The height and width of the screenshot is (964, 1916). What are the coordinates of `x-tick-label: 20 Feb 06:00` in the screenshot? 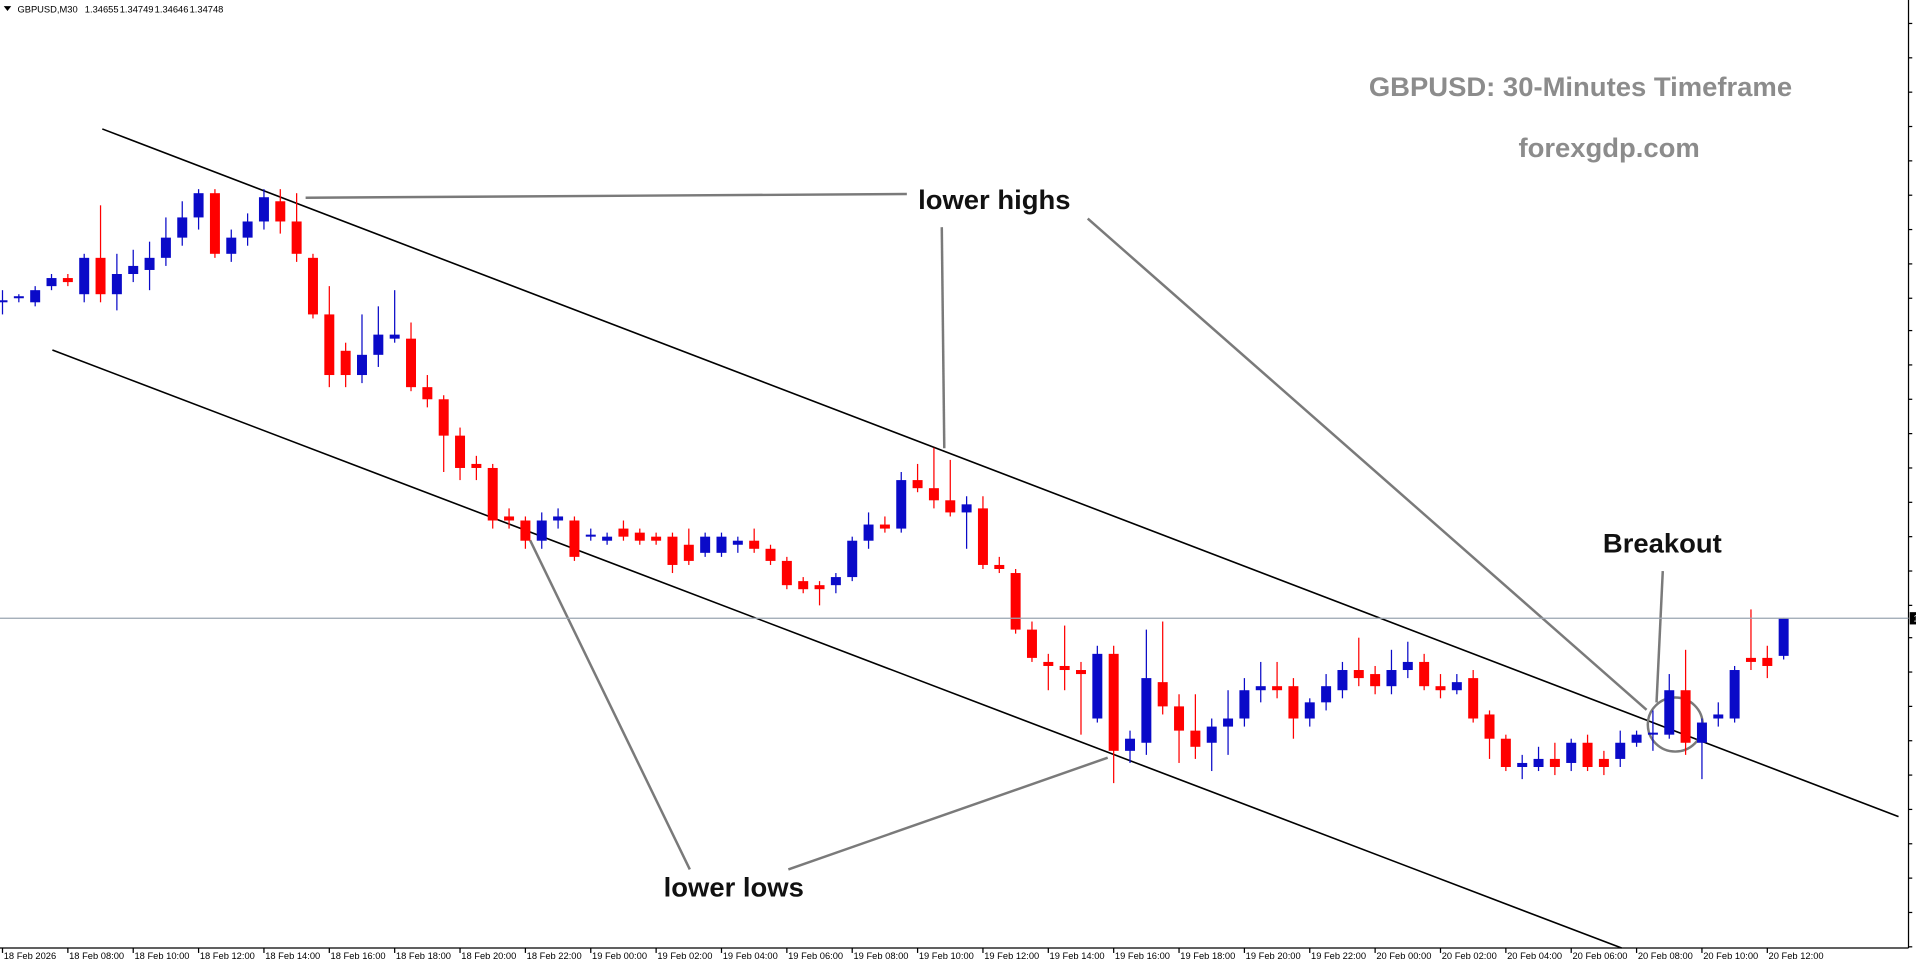 It's located at (1599, 956).